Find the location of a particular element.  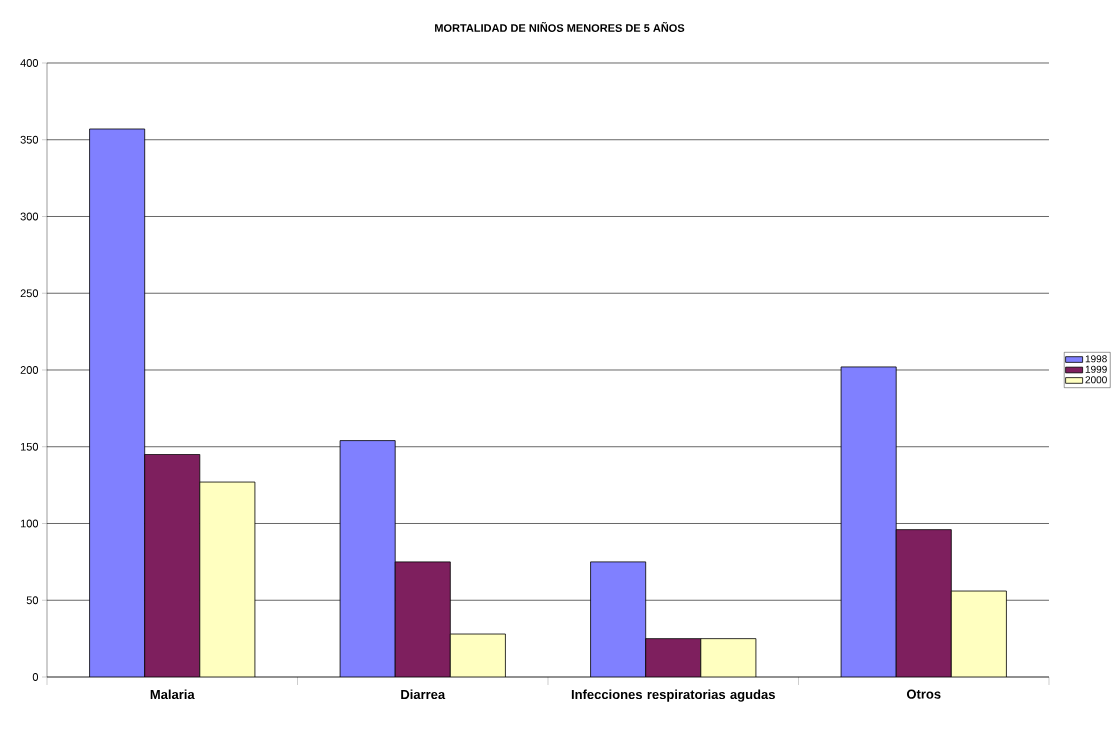

legend-label: 1999 is located at coordinates (1096, 369).